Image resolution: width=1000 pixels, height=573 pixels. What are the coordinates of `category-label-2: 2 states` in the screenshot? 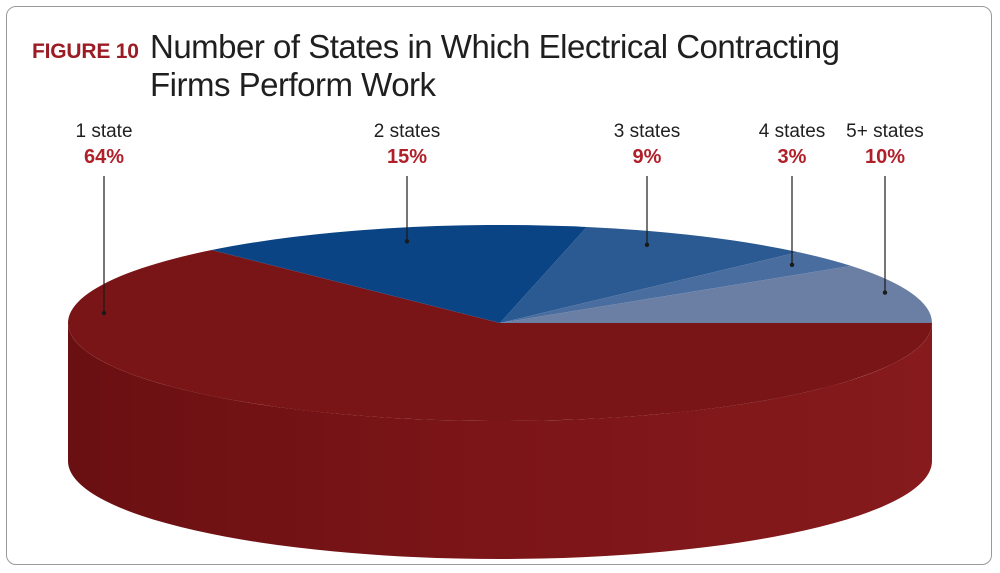 It's located at (407, 131).